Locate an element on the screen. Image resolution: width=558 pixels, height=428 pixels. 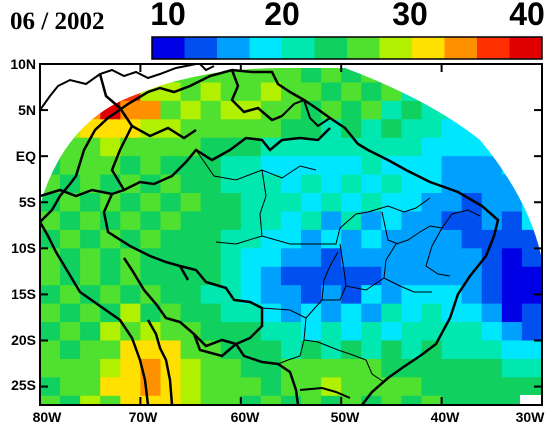
border-brazil-north is located at coordinates (220, 158).